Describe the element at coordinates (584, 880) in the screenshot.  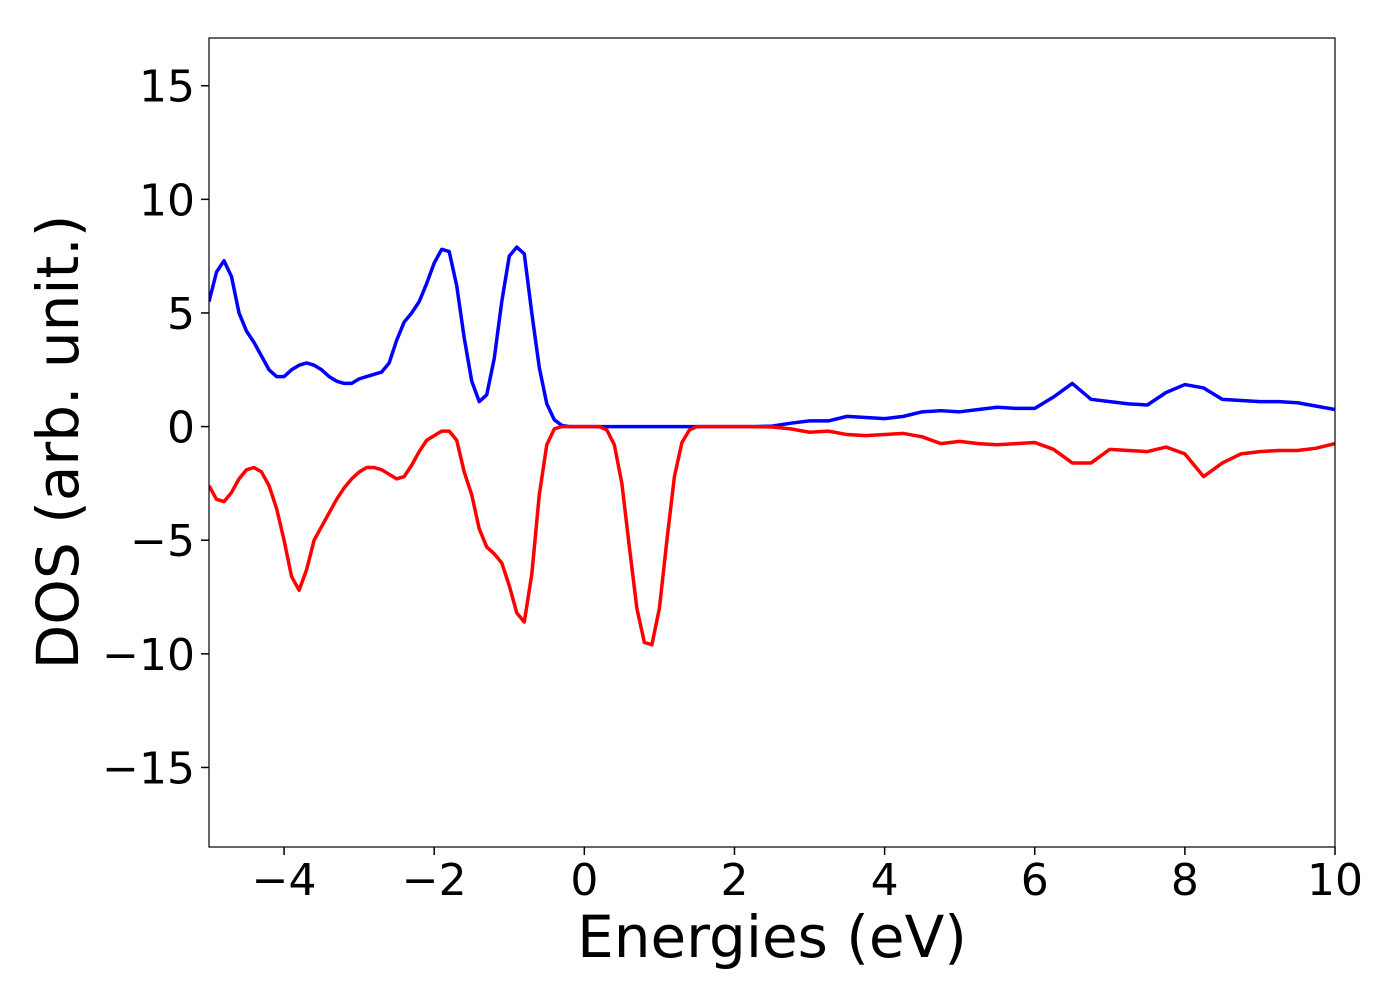
I see `x-tick-label: 0` at that location.